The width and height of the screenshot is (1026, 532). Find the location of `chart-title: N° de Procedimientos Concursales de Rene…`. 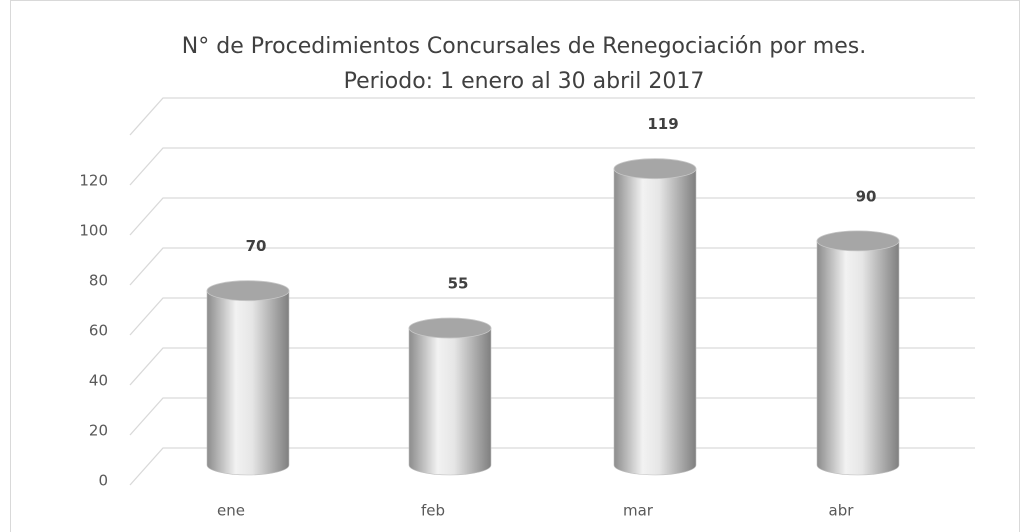

chart-title: N° de Procedimientos Concursales de Rene… is located at coordinates (524, 46).